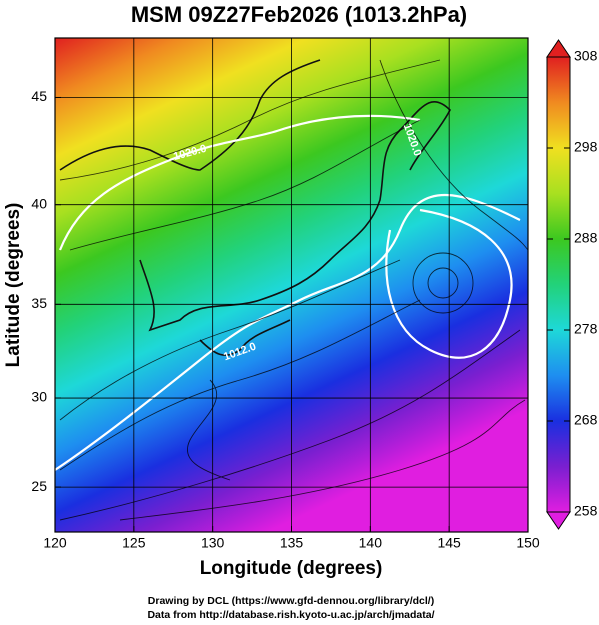 This screenshot has width=599, height=625. Describe the element at coordinates (39, 397) in the screenshot. I see `y-tick-label: 30` at that location.